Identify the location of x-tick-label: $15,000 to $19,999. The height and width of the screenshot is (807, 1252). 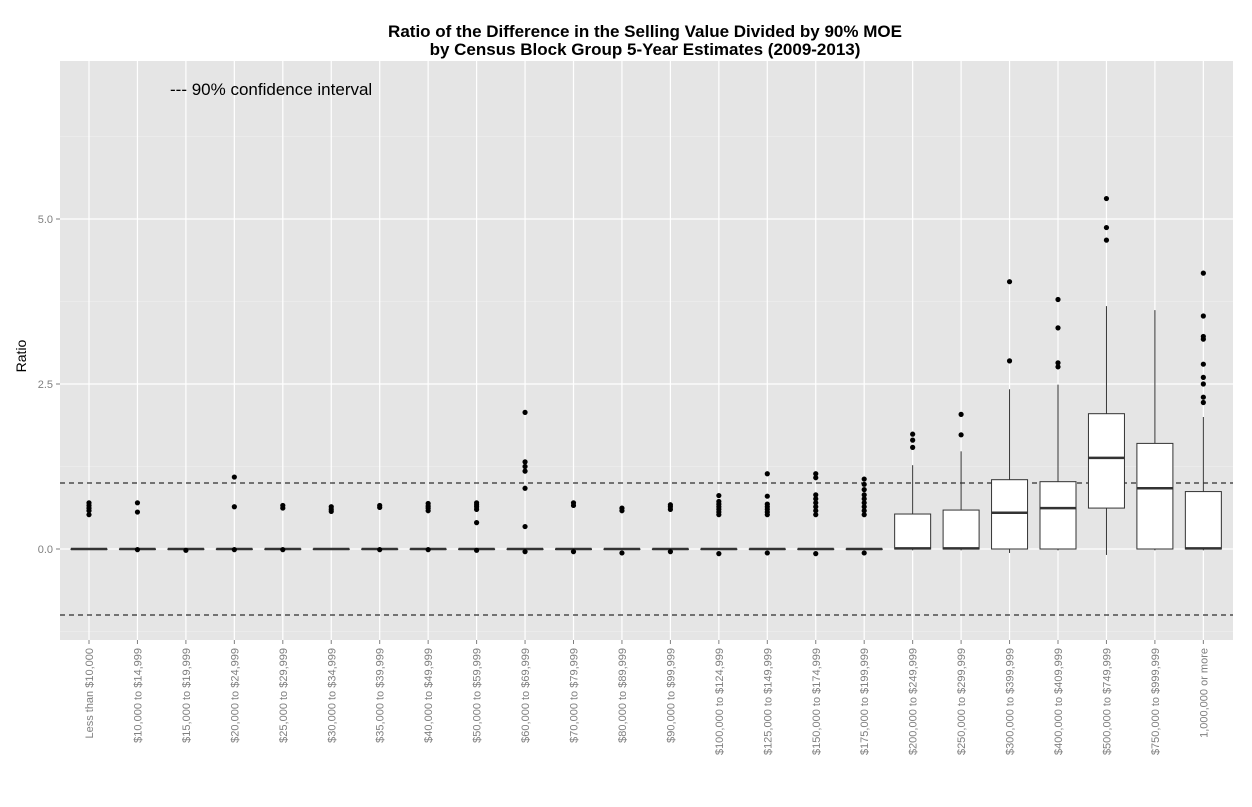
(187, 695).